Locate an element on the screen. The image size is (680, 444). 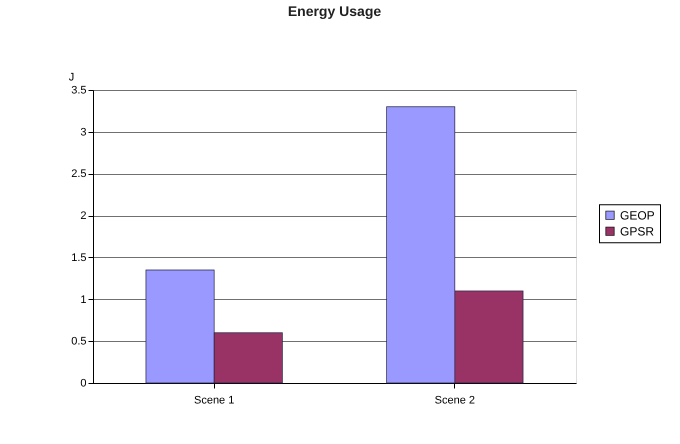
legend-label: GEOP is located at coordinates (637, 215).